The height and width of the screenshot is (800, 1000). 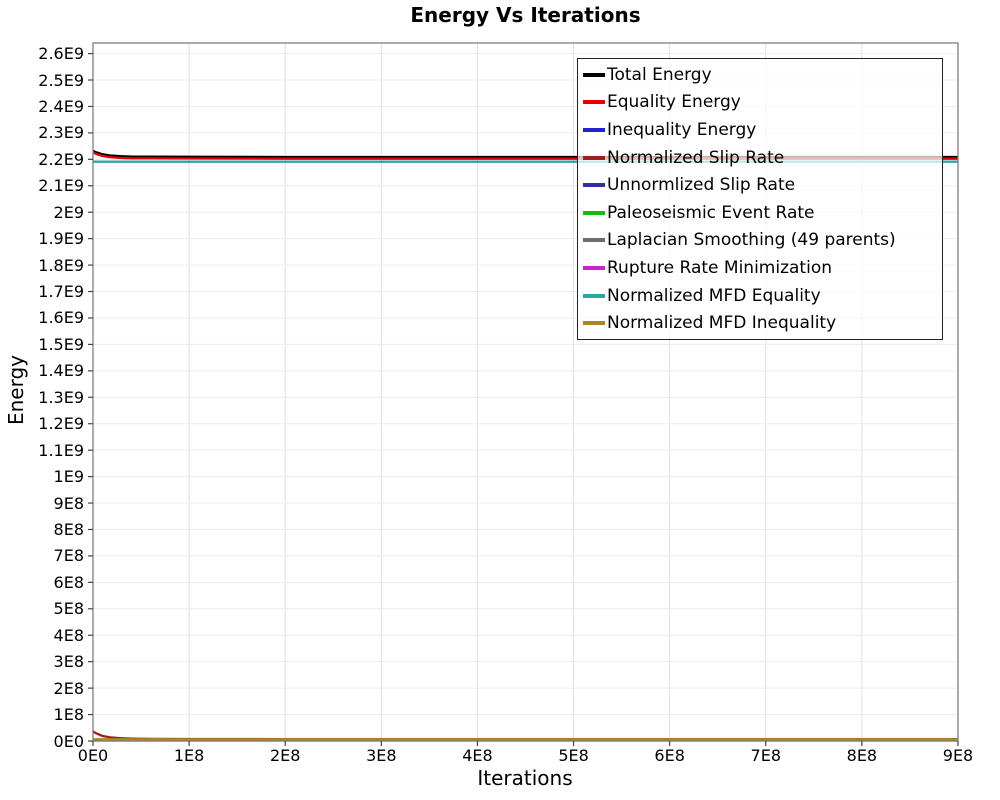 I want to click on y-tick-label: 1.6E9, so click(x=61, y=318).